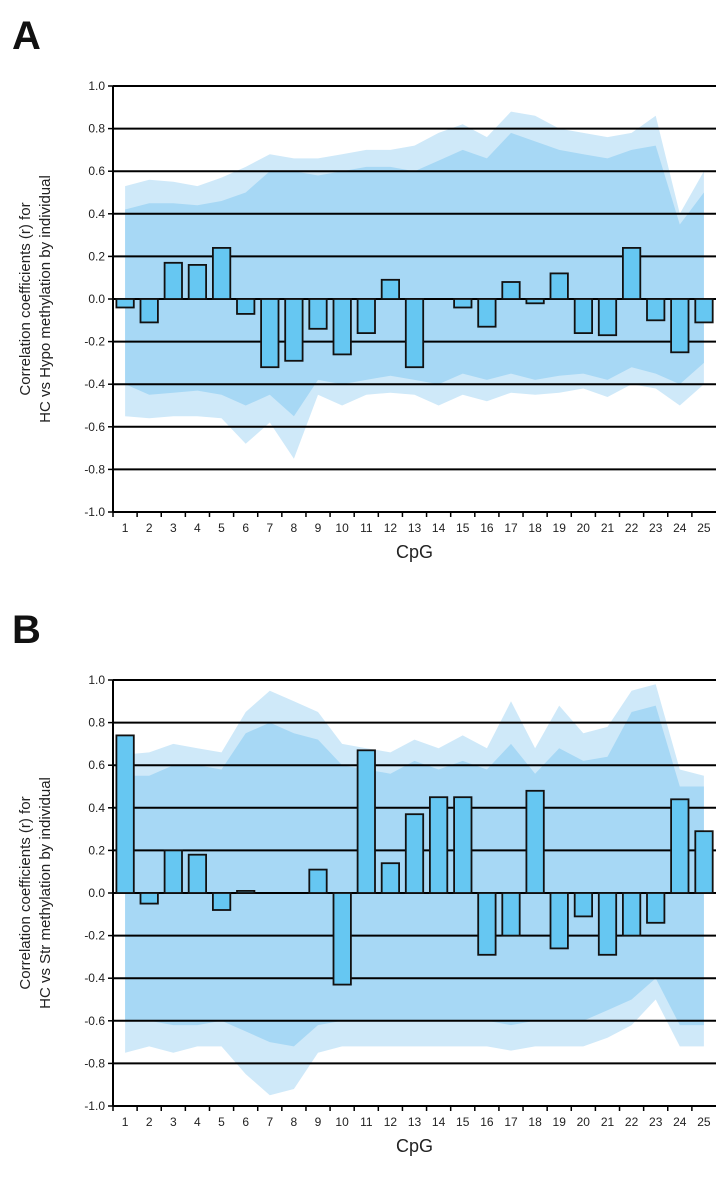  I want to click on y-tick-label: 1.0, so click(96, 86).